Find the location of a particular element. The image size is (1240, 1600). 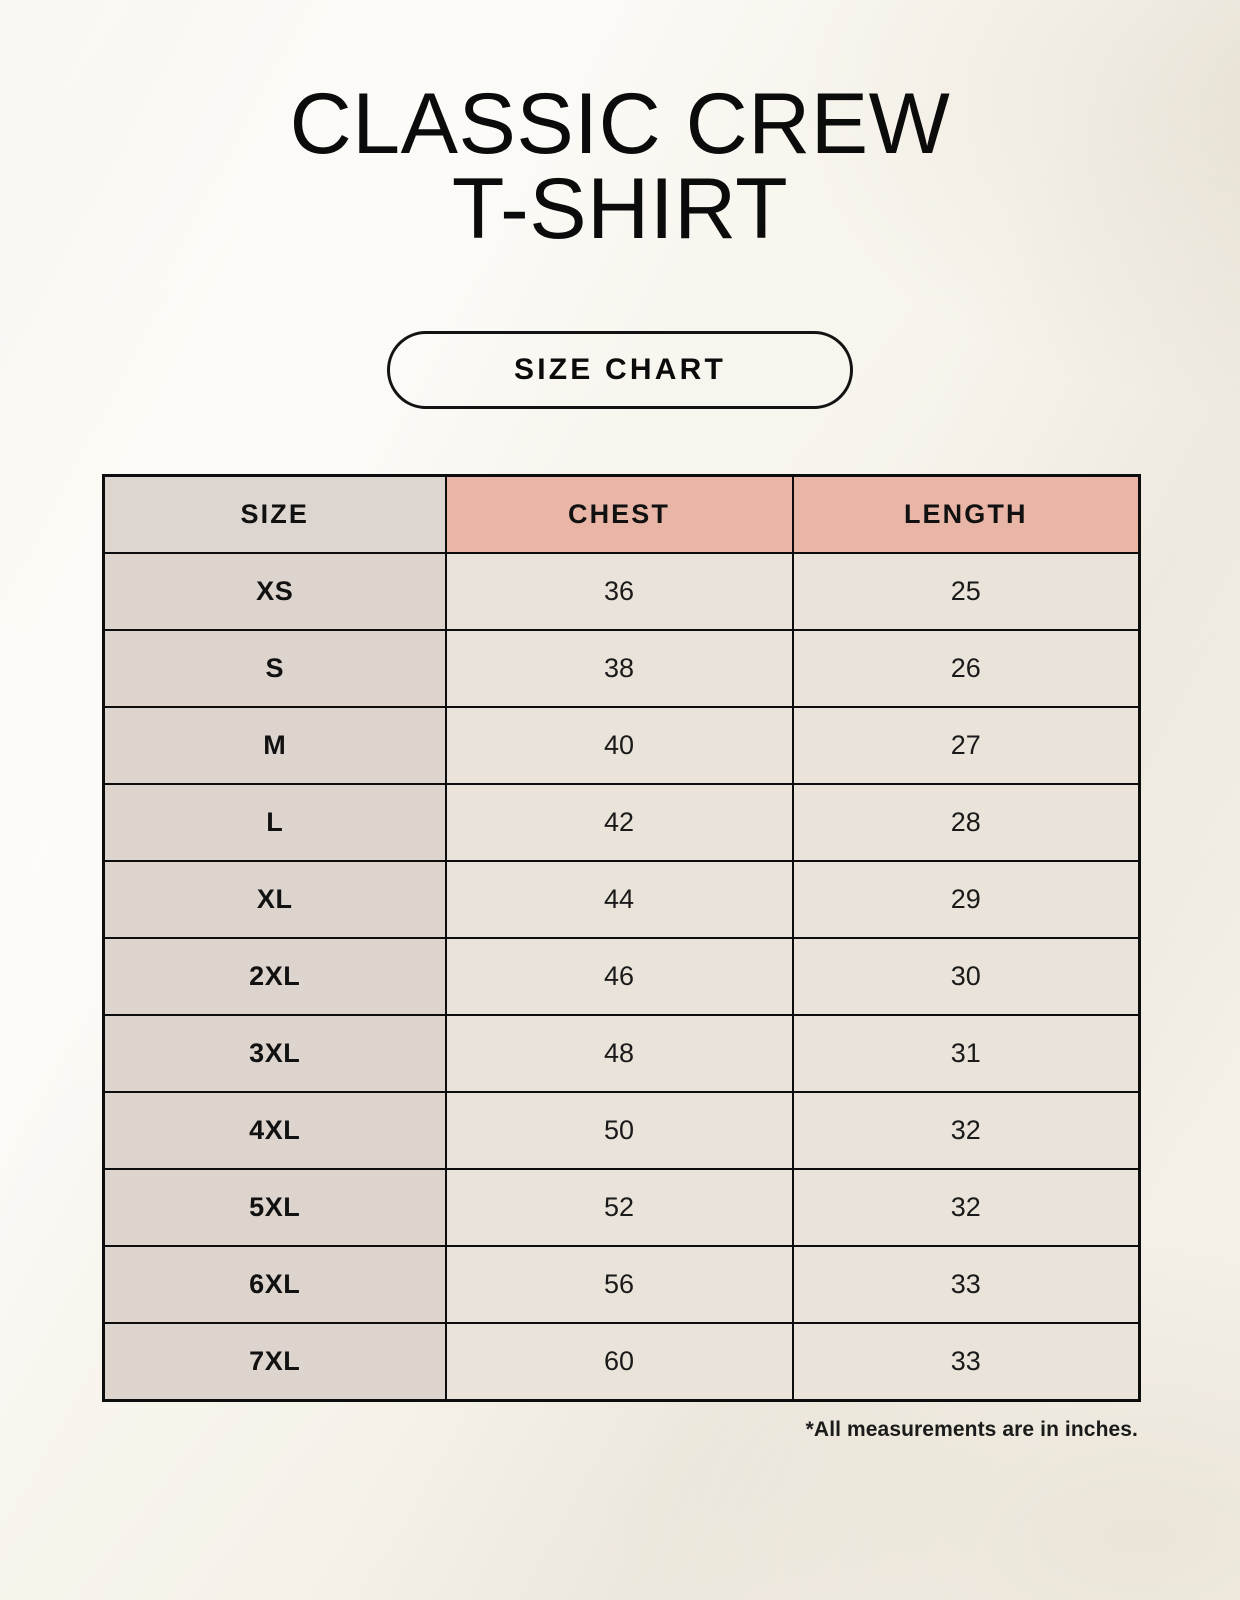

table-row: XL 44 29 is located at coordinates (621, 900).